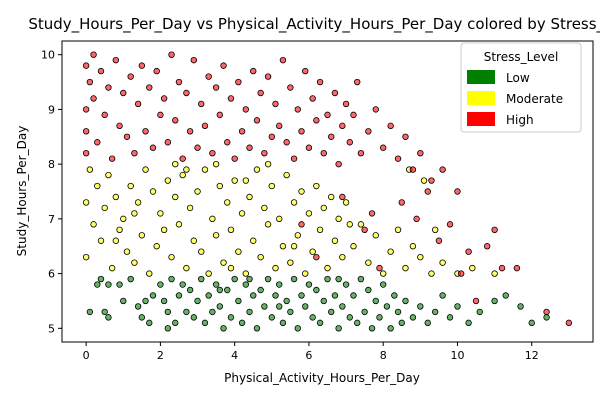  I want to click on legend-swatch-high, so click(481, 119).